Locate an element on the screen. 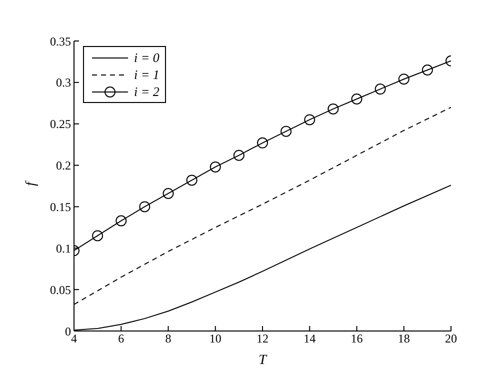 This screenshot has width=486, height=372. y-tick-label: 0.2 is located at coordinates (63, 165).